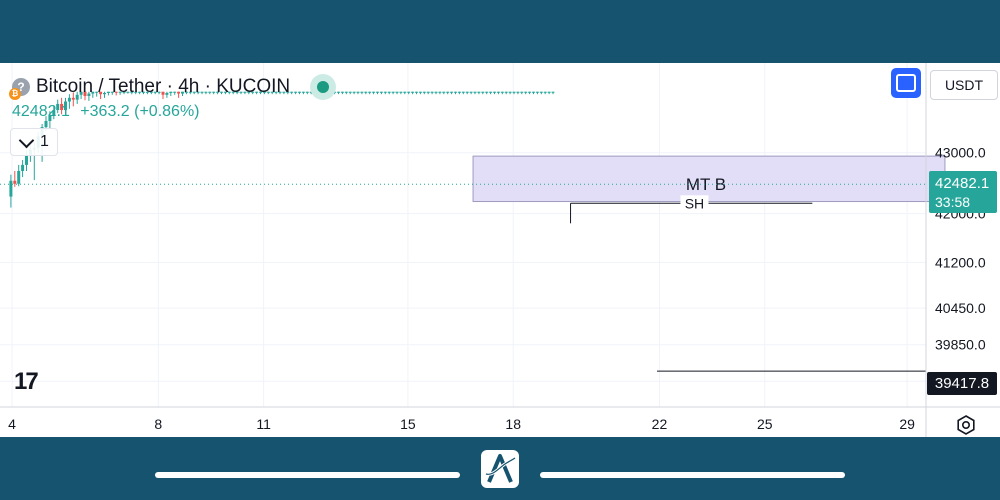  What do you see at coordinates (513, 424) in the screenshot?
I see `time-axis-label: 18` at bounding box center [513, 424].